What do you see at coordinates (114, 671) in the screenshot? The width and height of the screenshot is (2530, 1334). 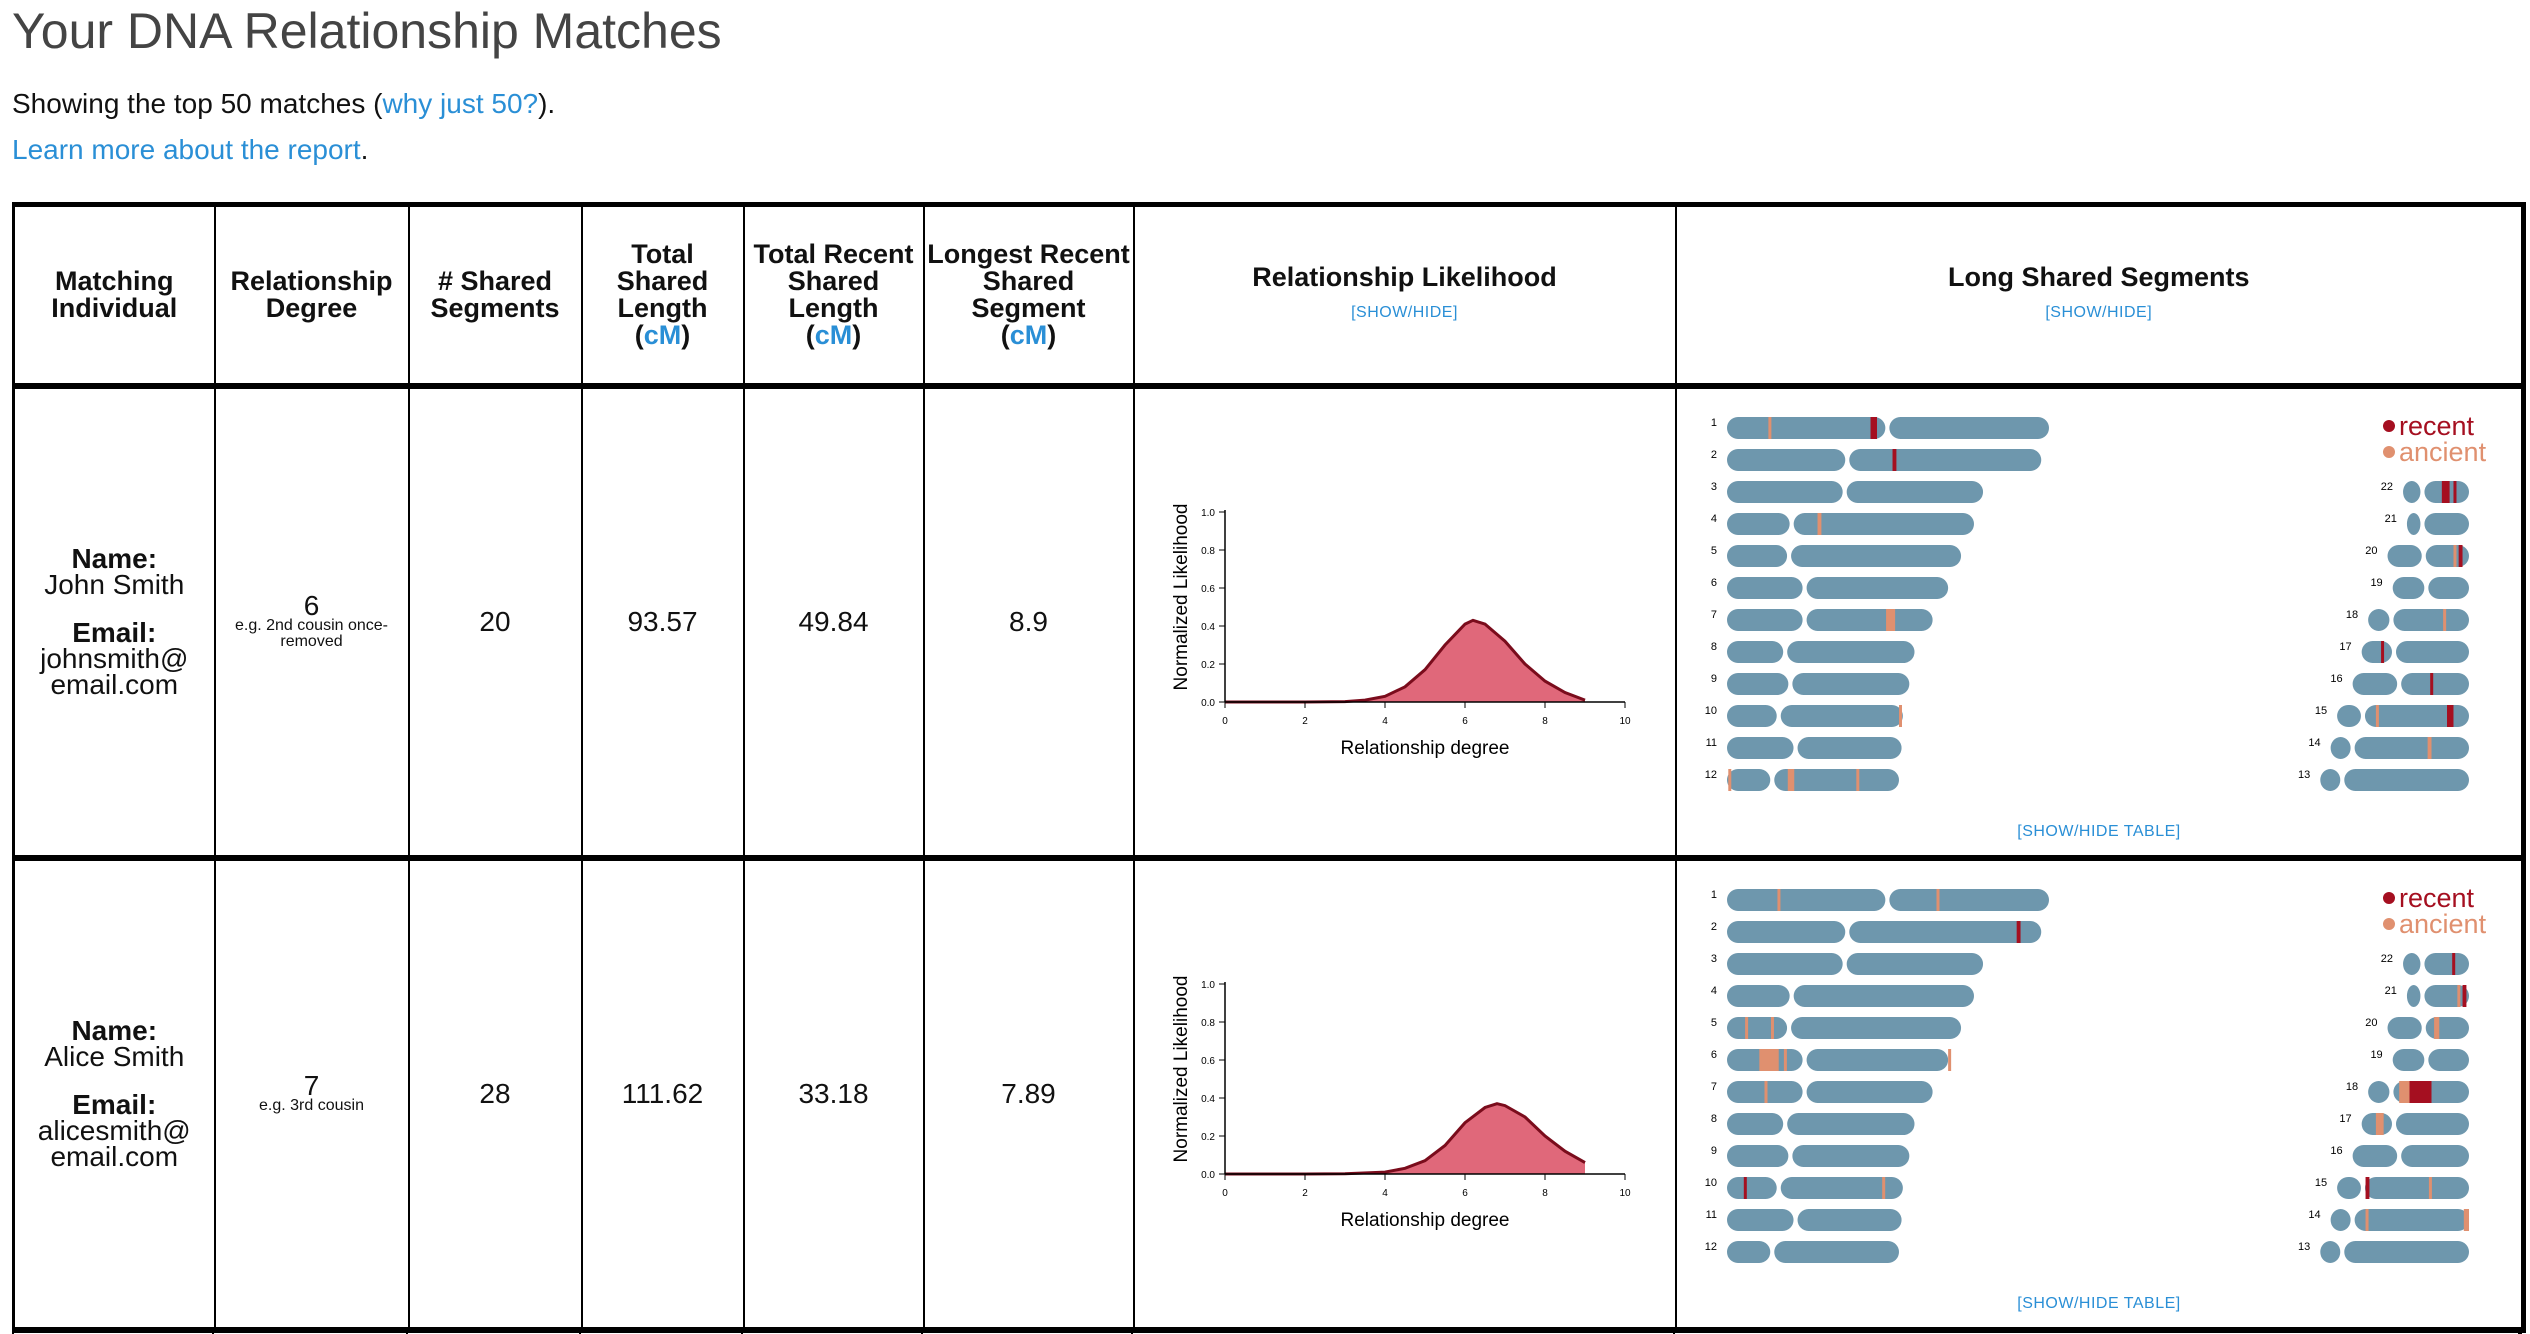 I see `match-email: johnsmith@email.com` at bounding box center [114, 671].